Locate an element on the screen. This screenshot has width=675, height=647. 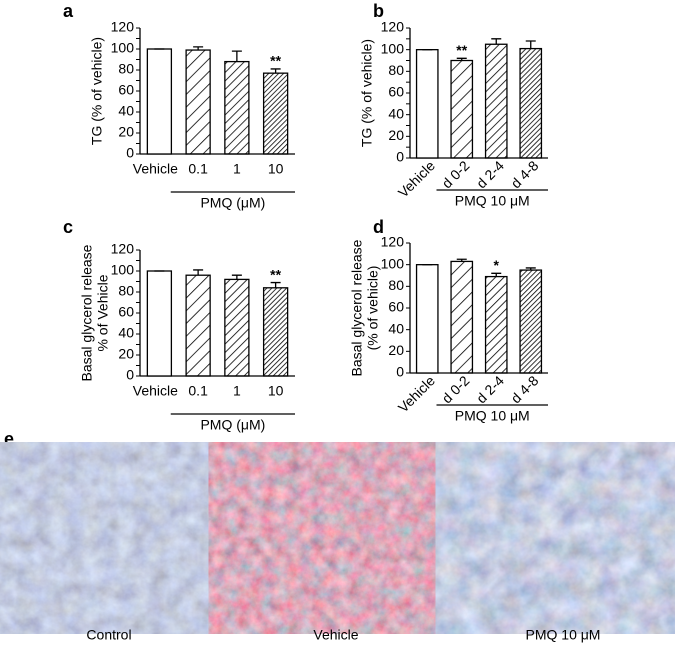
panel-label: e is located at coordinates (9, 439).